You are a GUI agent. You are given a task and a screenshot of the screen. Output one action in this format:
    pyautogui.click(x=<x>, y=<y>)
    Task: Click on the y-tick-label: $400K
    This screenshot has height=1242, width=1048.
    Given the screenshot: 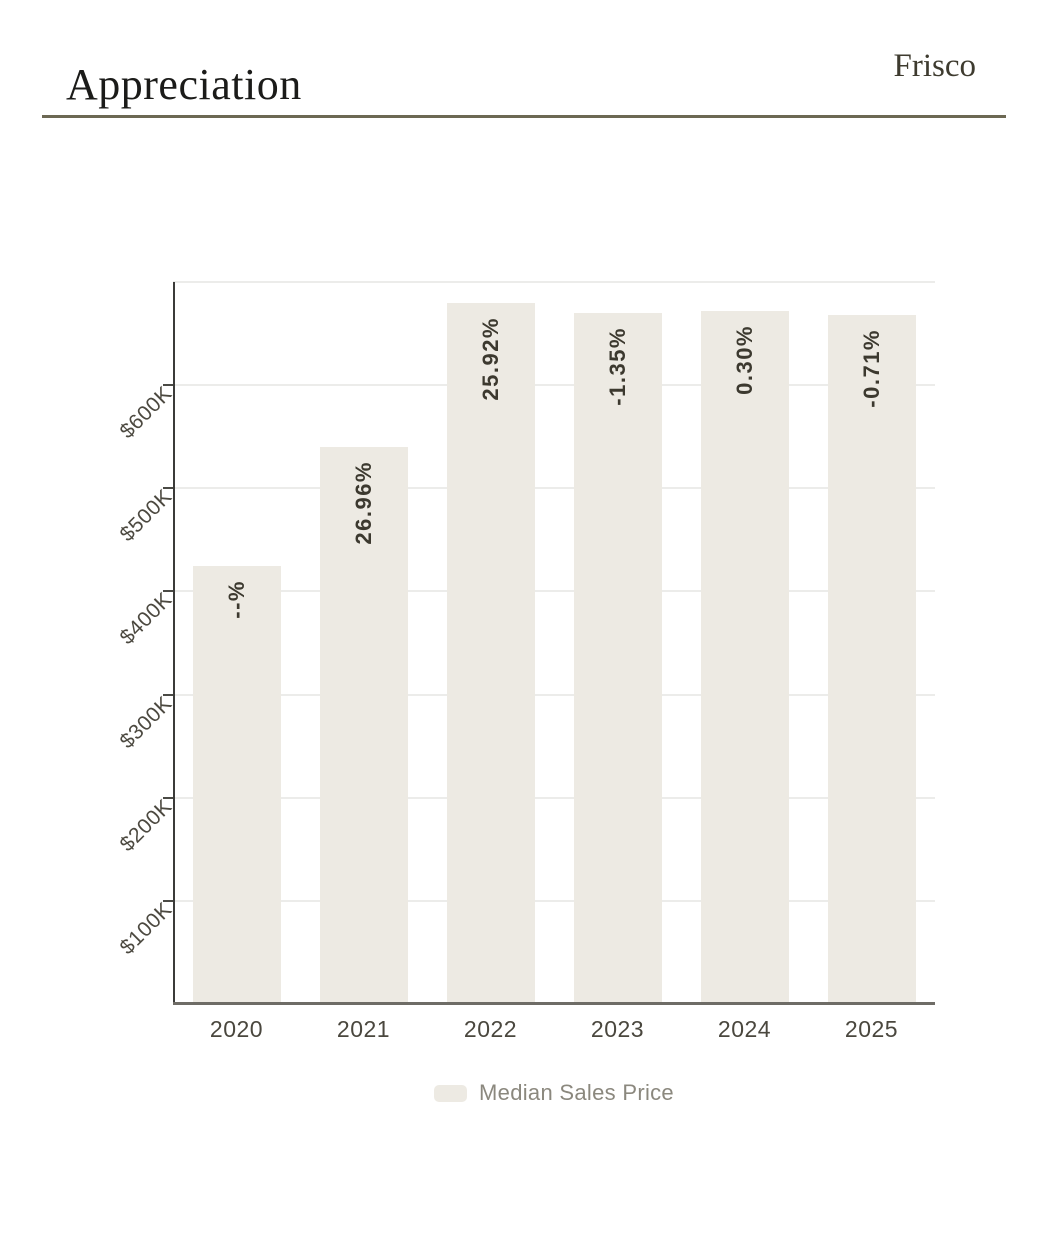 What is the action you would take?
    pyautogui.click(x=146, y=619)
    